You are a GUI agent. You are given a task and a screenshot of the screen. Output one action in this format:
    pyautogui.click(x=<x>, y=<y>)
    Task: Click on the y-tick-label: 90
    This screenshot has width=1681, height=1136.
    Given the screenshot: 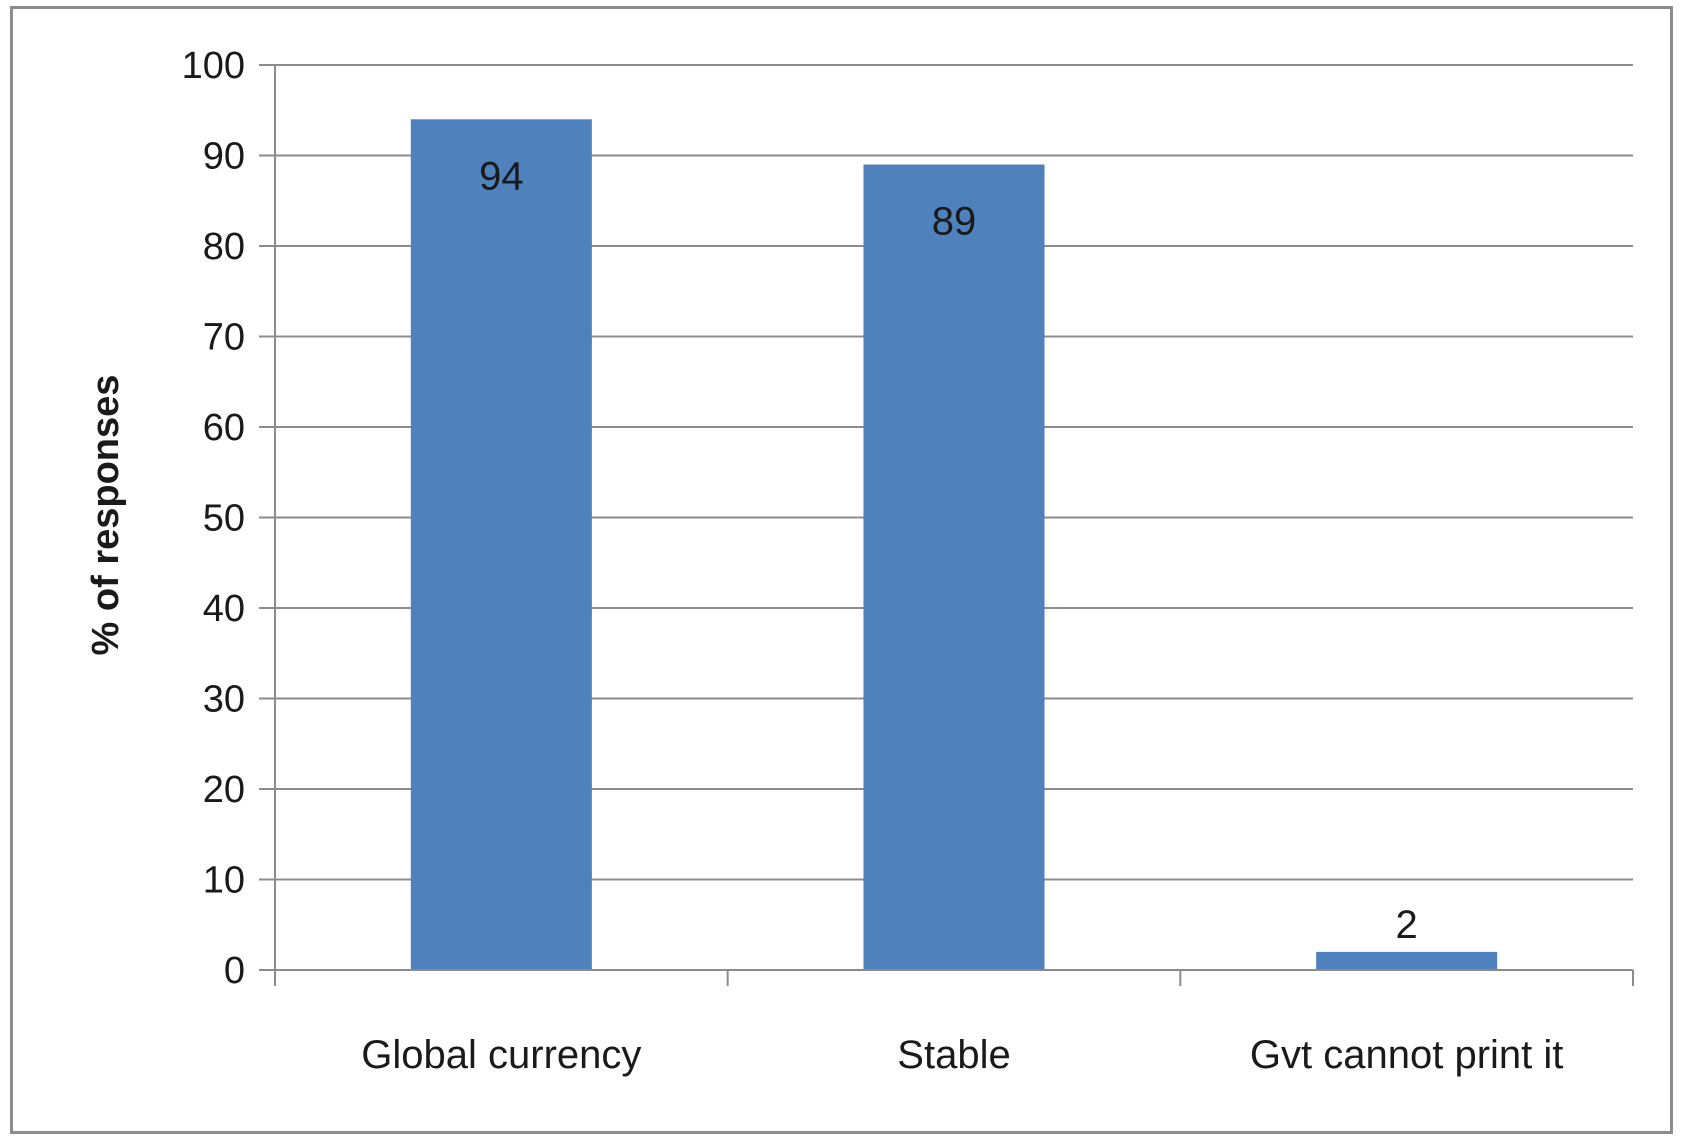 What is the action you would take?
    pyautogui.click(x=224, y=157)
    